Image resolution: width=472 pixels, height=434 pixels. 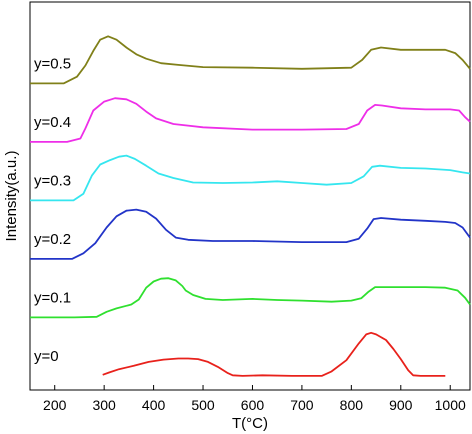 What do you see at coordinates (52, 122) in the screenshot?
I see `series-label-y-0-4: y=0.4` at bounding box center [52, 122].